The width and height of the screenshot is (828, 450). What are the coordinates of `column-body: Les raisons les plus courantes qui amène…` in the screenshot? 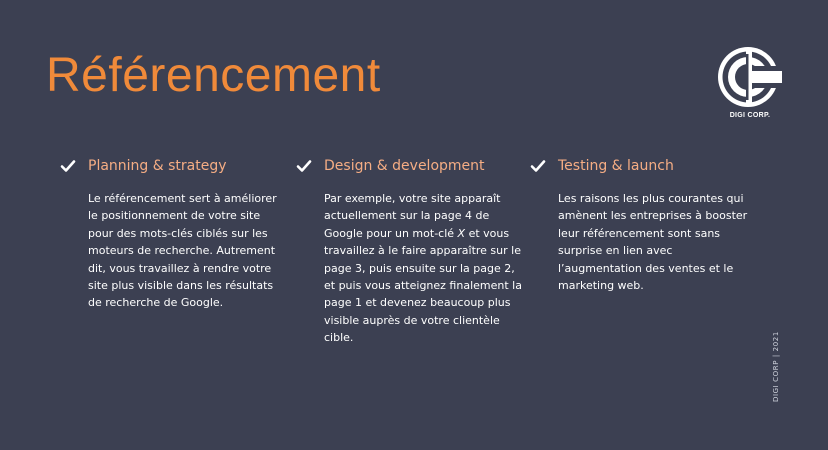 It's located at (653, 242).